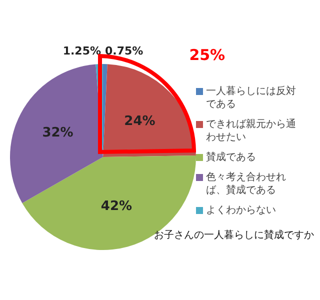  Describe the element at coordinates (116, 206) in the screenshot. I see `data-label: 42%` at that location.